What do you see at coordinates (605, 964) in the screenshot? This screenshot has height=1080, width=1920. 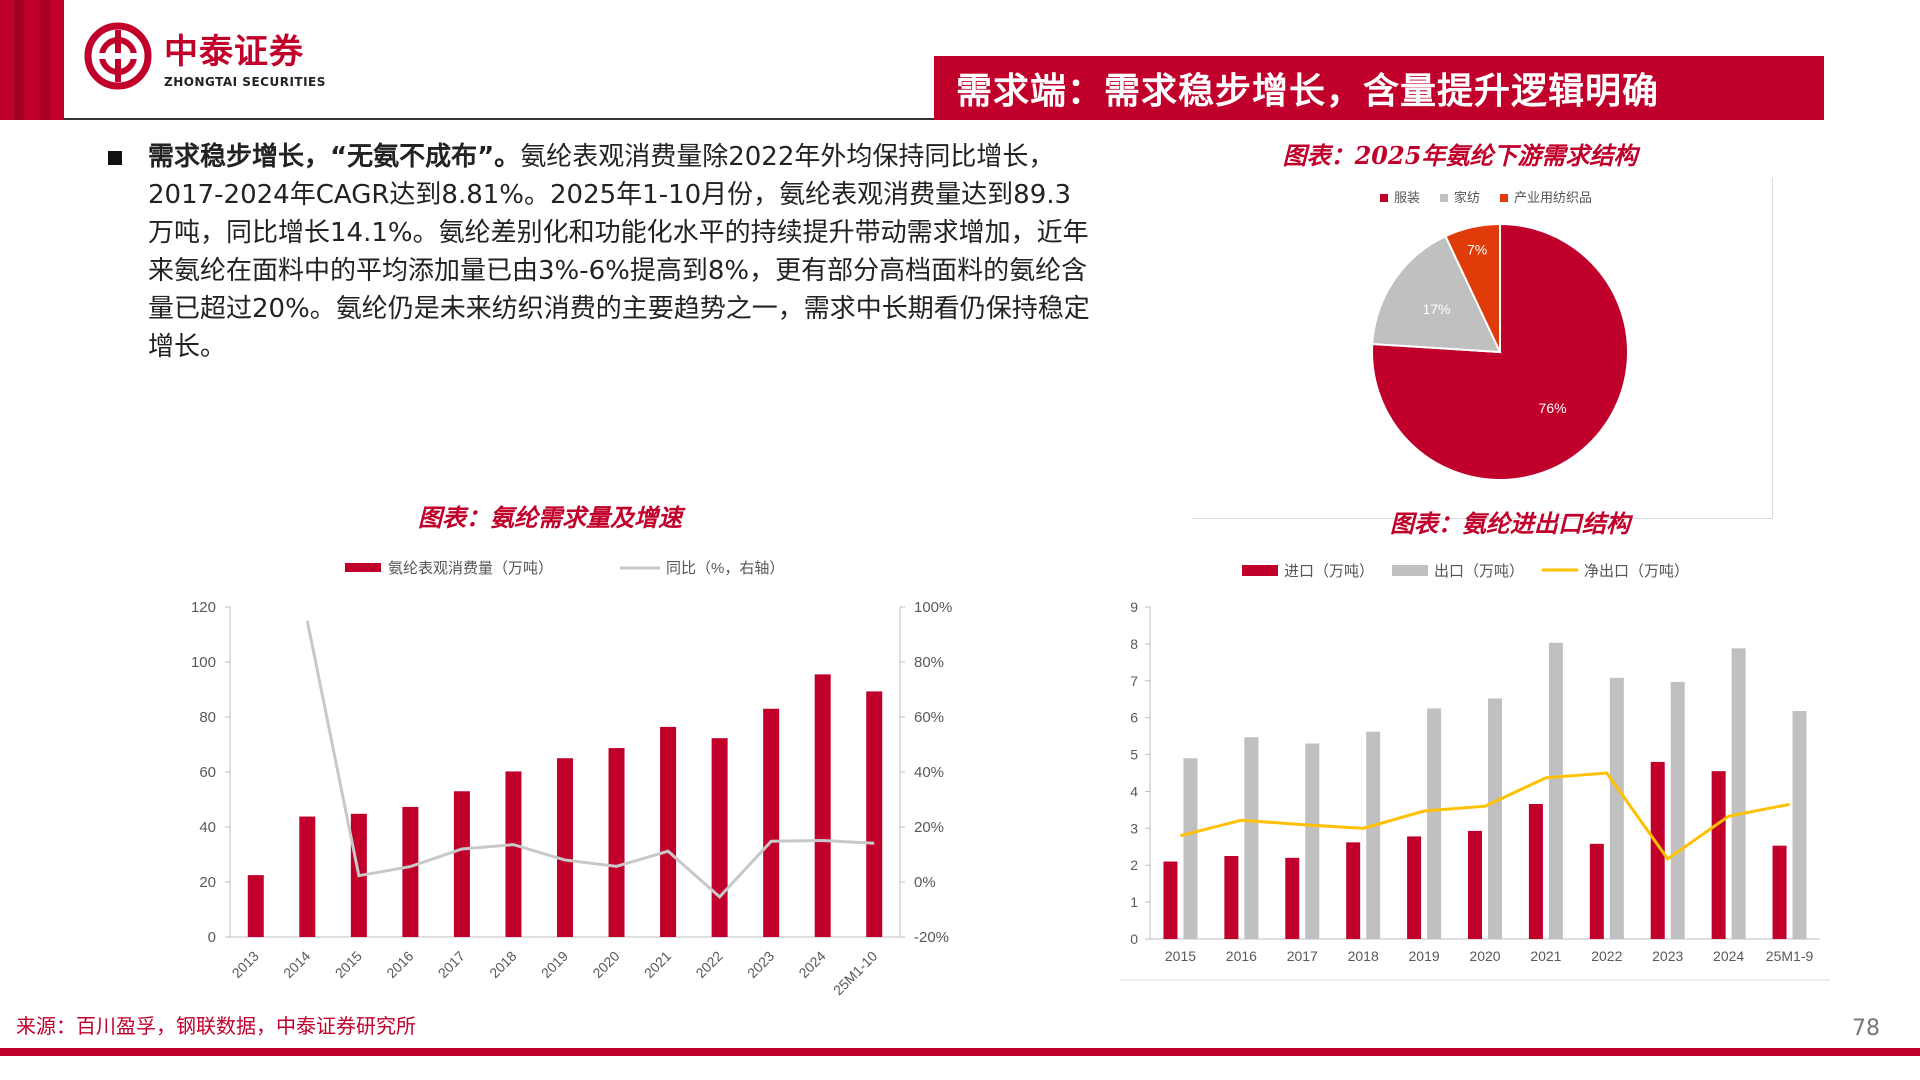 I see `demand-x-tick-label: 2020` at bounding box center [605, 964].